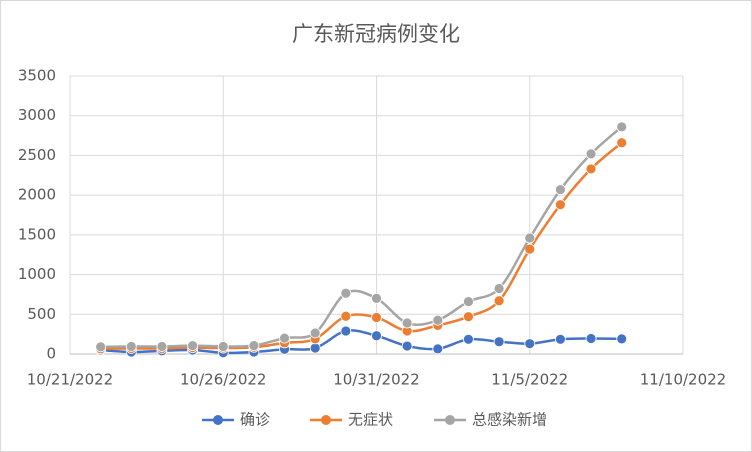 This screenshot has width=752, height=452. Describe the element at coordinates (509, 420) in the screenshot. I see `legend-label: 总感染新增` at that location.